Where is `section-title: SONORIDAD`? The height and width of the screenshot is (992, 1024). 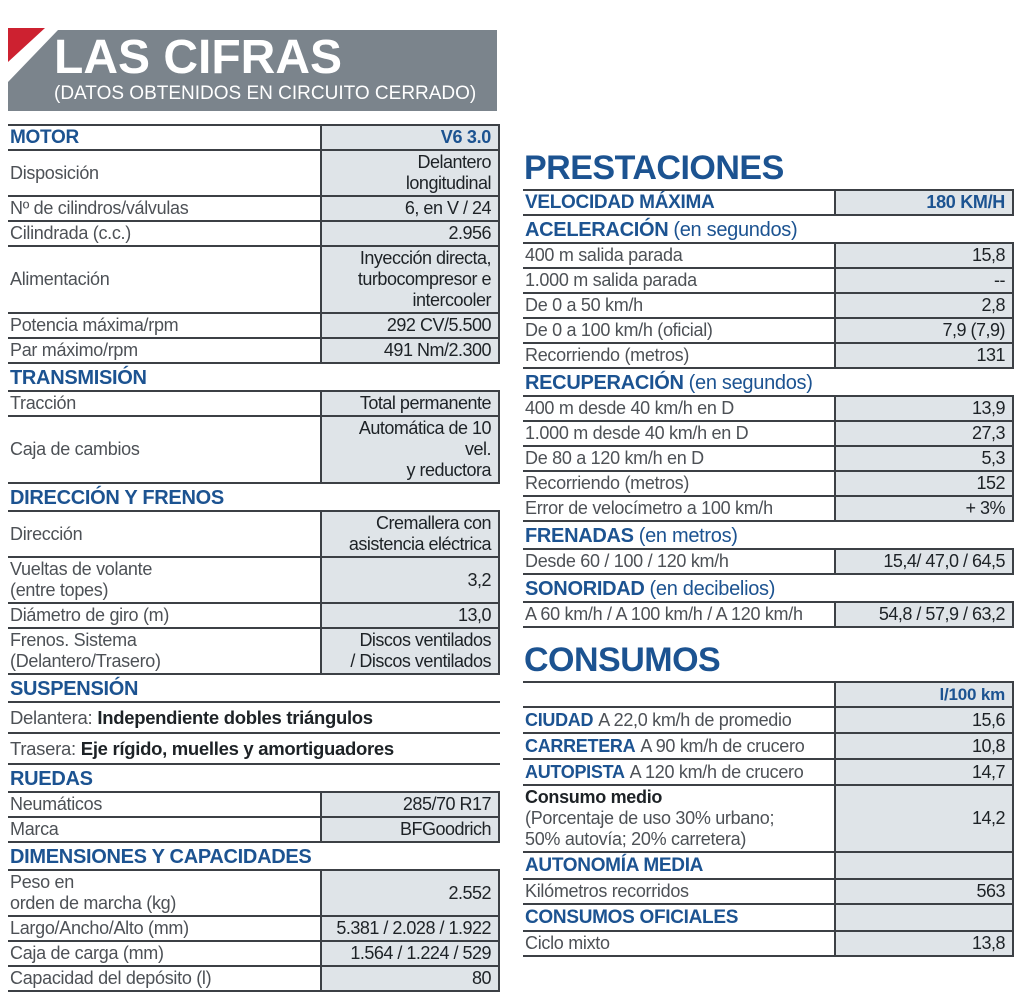
section-title: SONORIDAD is located at coordinates (585, 589).